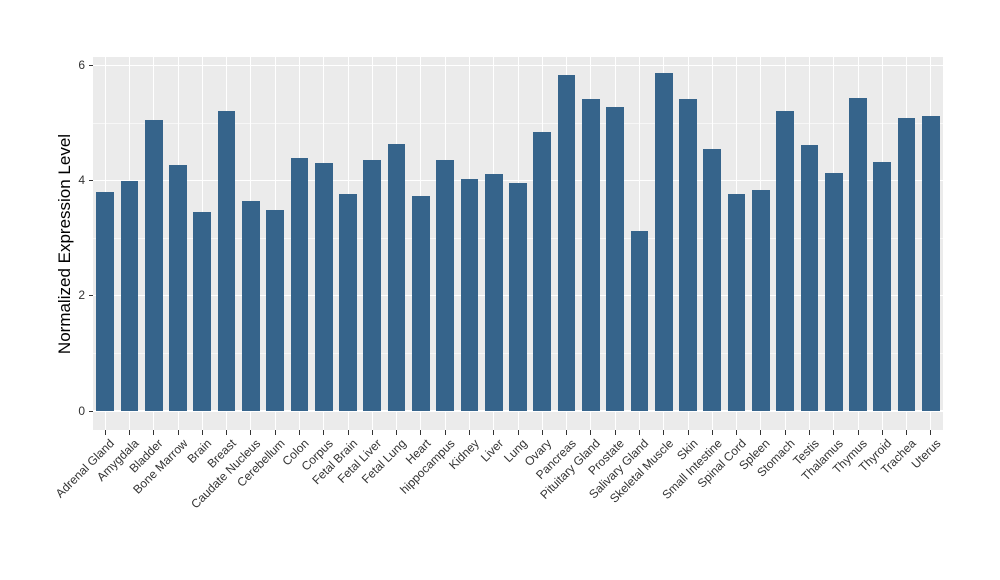  I want to click on y-tick-label: 4, so click(81, 180).